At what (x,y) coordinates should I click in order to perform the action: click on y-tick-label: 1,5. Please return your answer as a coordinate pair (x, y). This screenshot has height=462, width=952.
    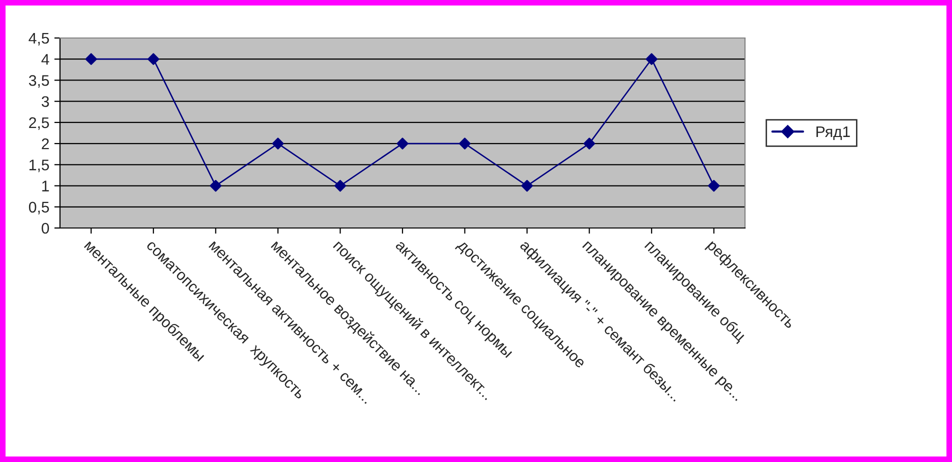
    Looking at the image, I should click on (39, 166).